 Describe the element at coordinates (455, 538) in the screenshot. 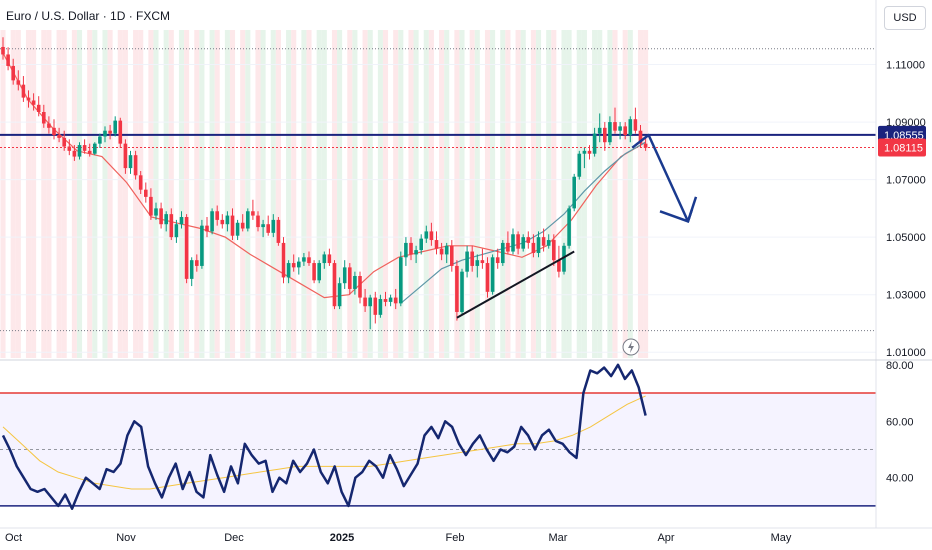

I see `x-tick-label: Feb` at that location.